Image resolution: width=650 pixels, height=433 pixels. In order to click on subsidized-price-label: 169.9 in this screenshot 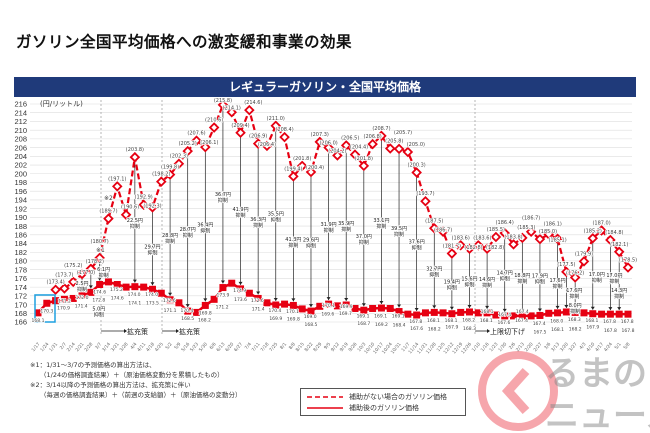, I will do `click(346, 307)`.